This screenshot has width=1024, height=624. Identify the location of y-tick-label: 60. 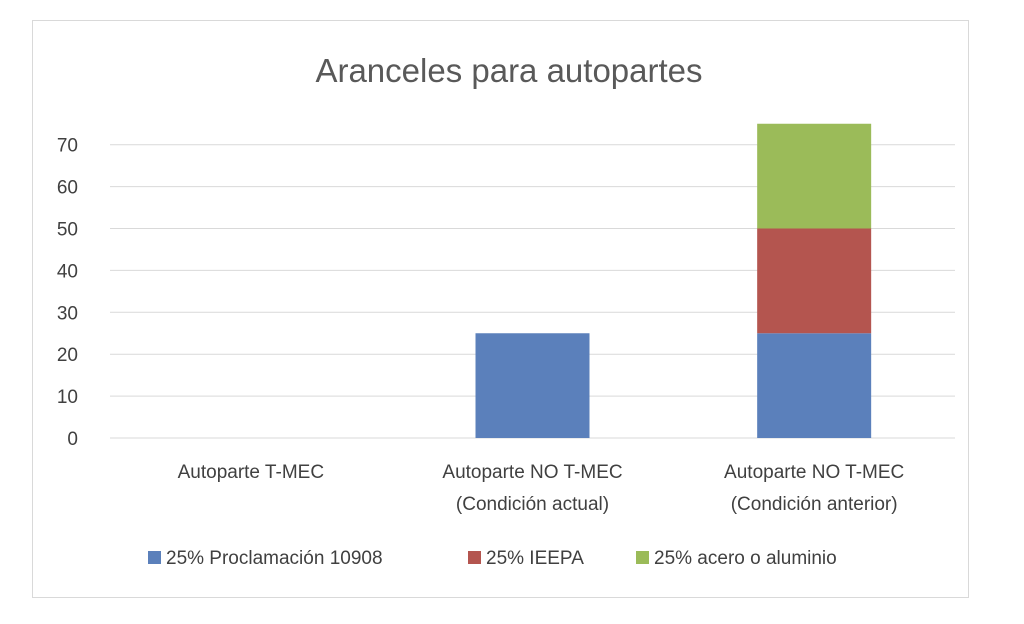
(67, 188).